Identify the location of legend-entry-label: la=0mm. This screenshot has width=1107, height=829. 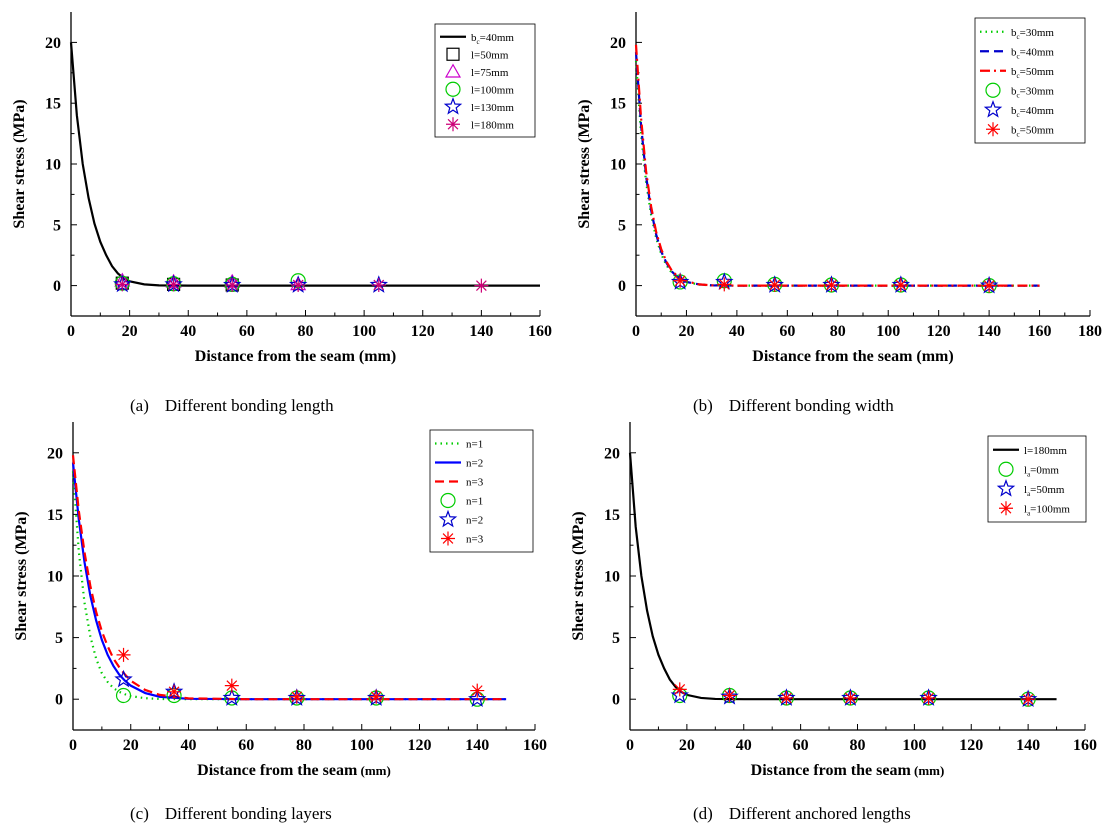
(1041, 471).